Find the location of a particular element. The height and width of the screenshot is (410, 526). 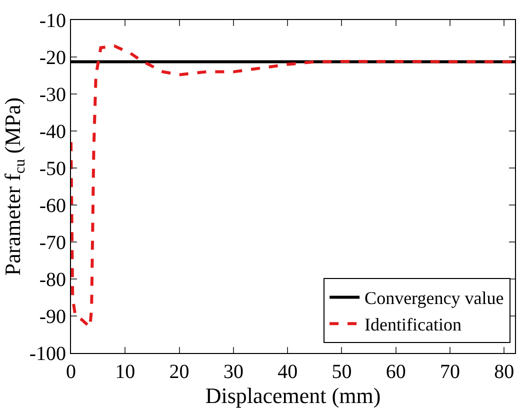

y-tick-label: -90 is located at coordinates (52, 317).